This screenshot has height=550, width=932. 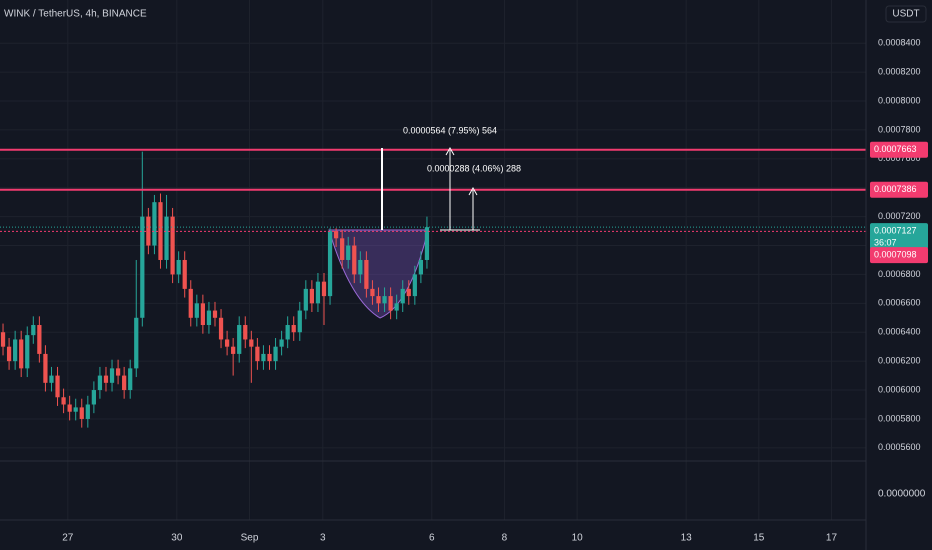 What do you see at coordinates (899, 274) in the screenshot?
I see `y-tick-label: 0.0006800` at bounding box center [899, 274].